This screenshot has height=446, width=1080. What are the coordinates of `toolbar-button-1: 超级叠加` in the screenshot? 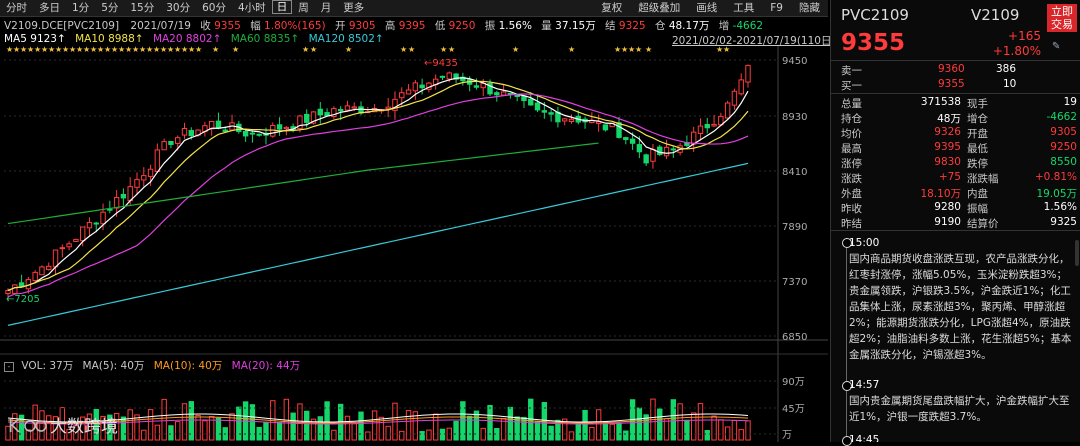 It's located at (659, 8).